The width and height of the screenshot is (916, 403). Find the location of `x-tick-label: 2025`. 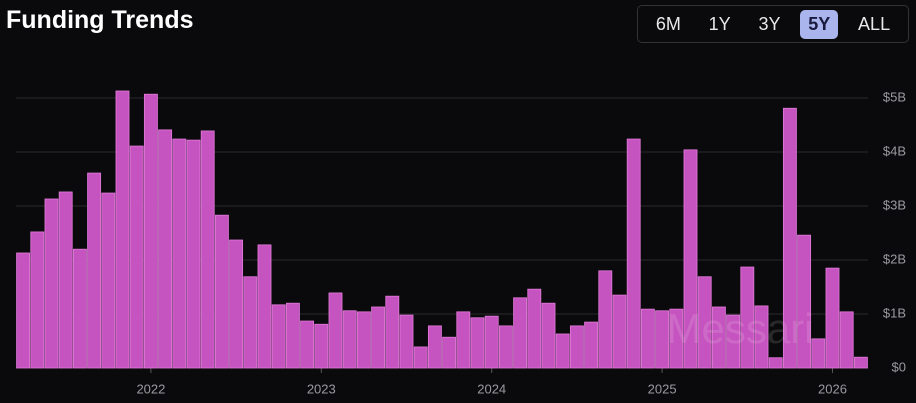

x-tick-label: 2025 is located at coordinates (662, 388).